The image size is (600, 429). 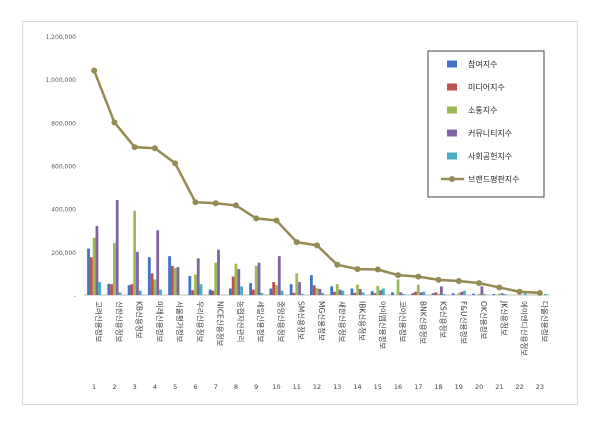 What do you see at coordinates (297, 387) in the screenshot?
I see `category-number: 11` at bounding box center [297, 387].